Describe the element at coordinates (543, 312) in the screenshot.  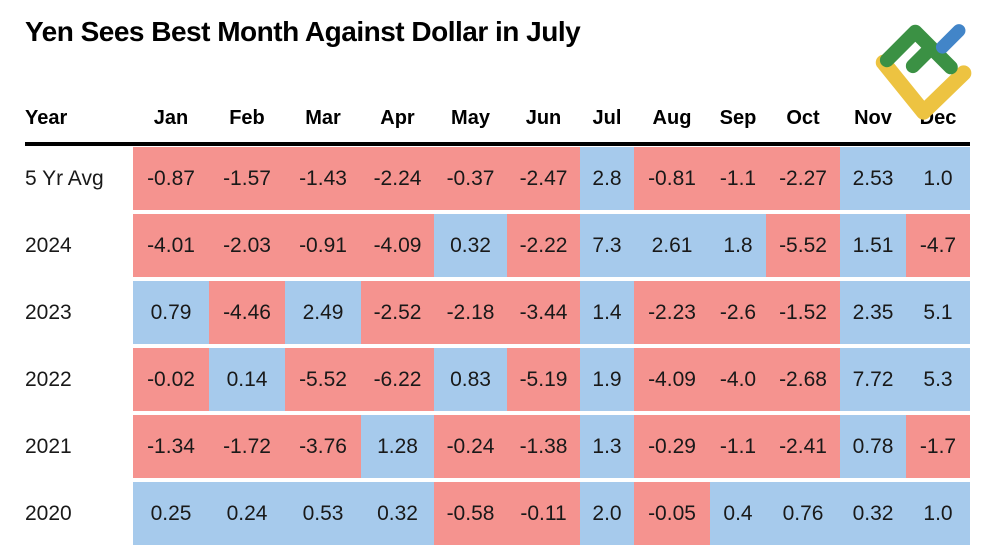
I see `table-cell: -3.44` at that location.